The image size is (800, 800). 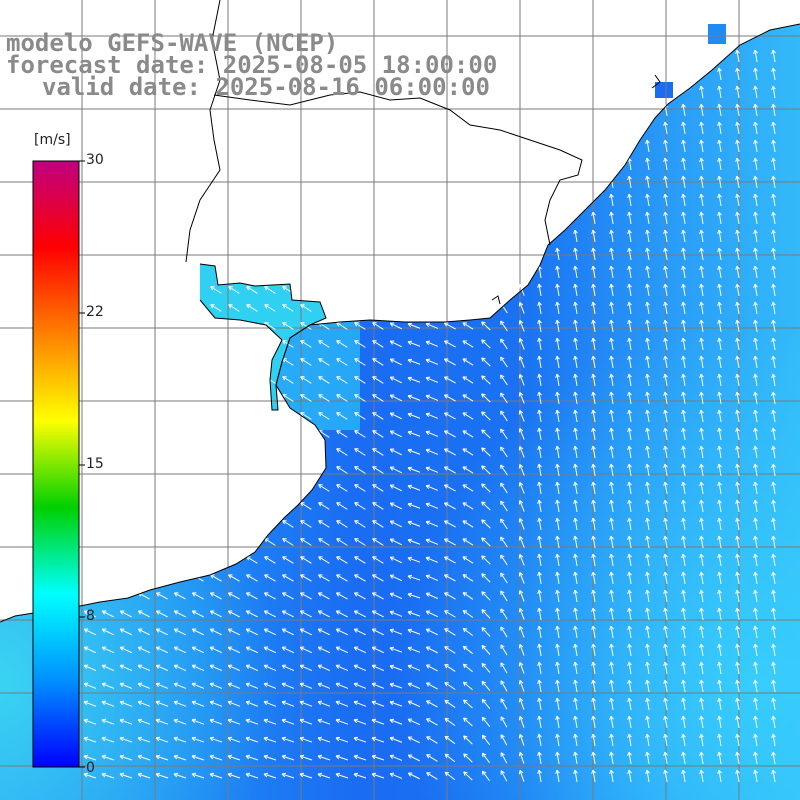 What do you see at coordinates (398, 168) in the screenshot?
I see `border-line` at bounding box center [398, 168].